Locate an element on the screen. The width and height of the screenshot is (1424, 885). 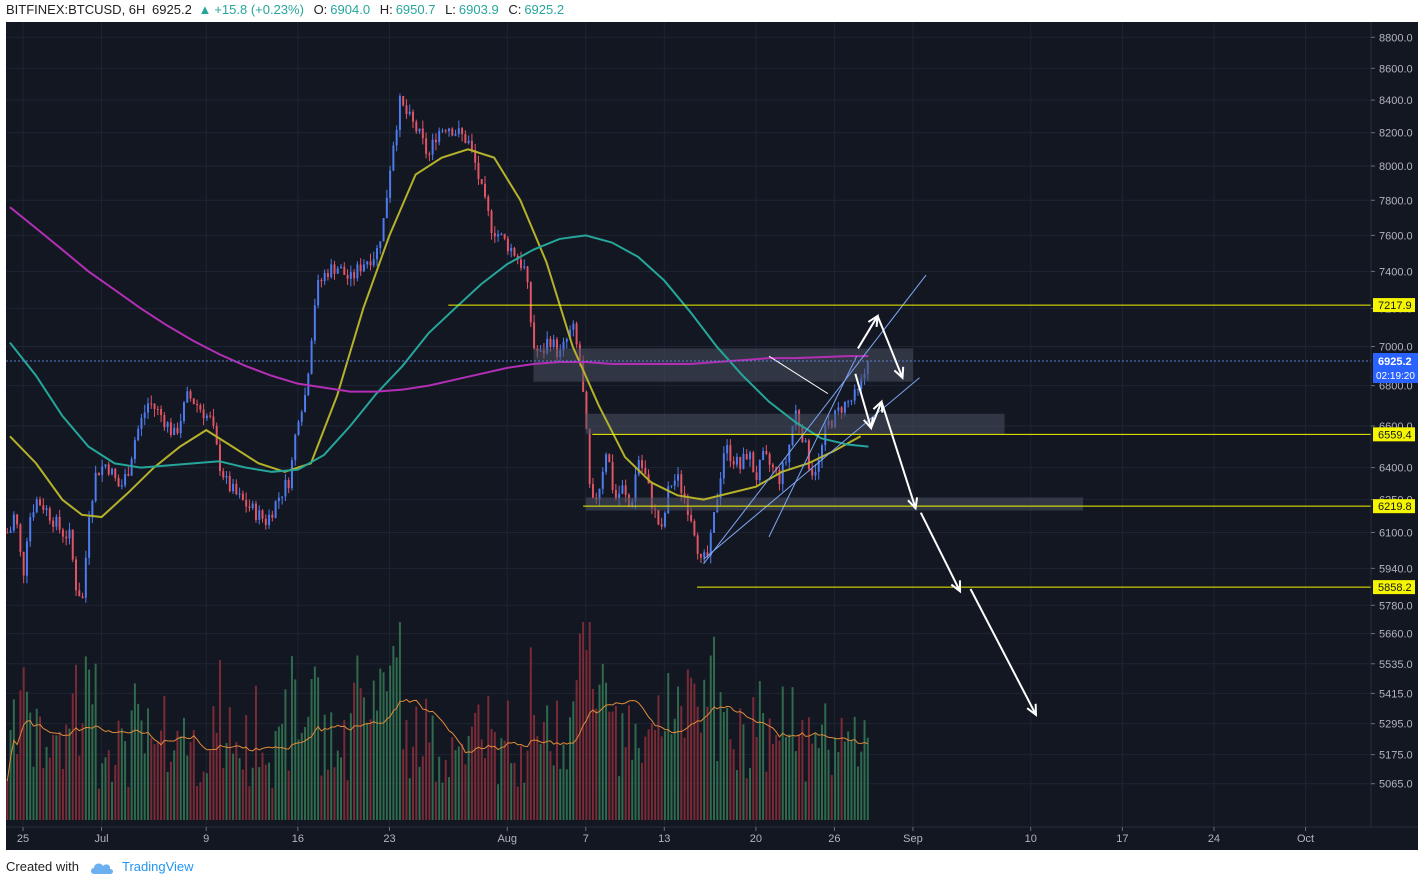
candle-countdown-label: 02:19:20 is located at coordinates (1395, 376).